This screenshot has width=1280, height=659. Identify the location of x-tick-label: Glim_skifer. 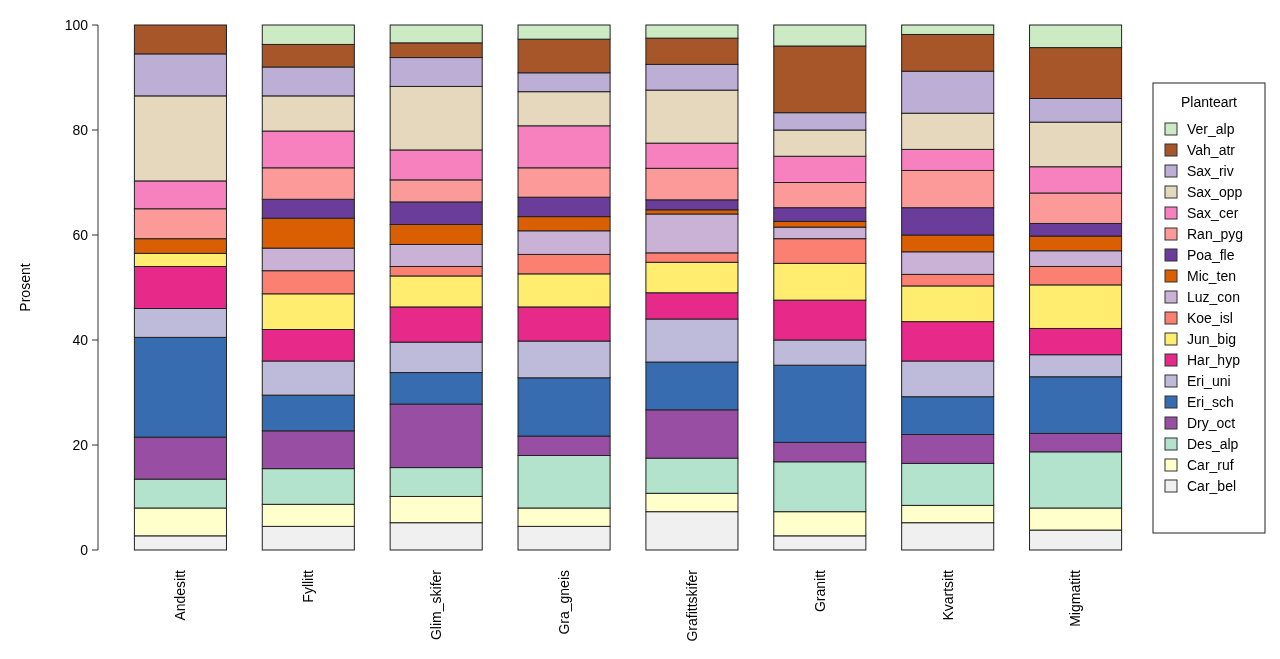
(436, 605).